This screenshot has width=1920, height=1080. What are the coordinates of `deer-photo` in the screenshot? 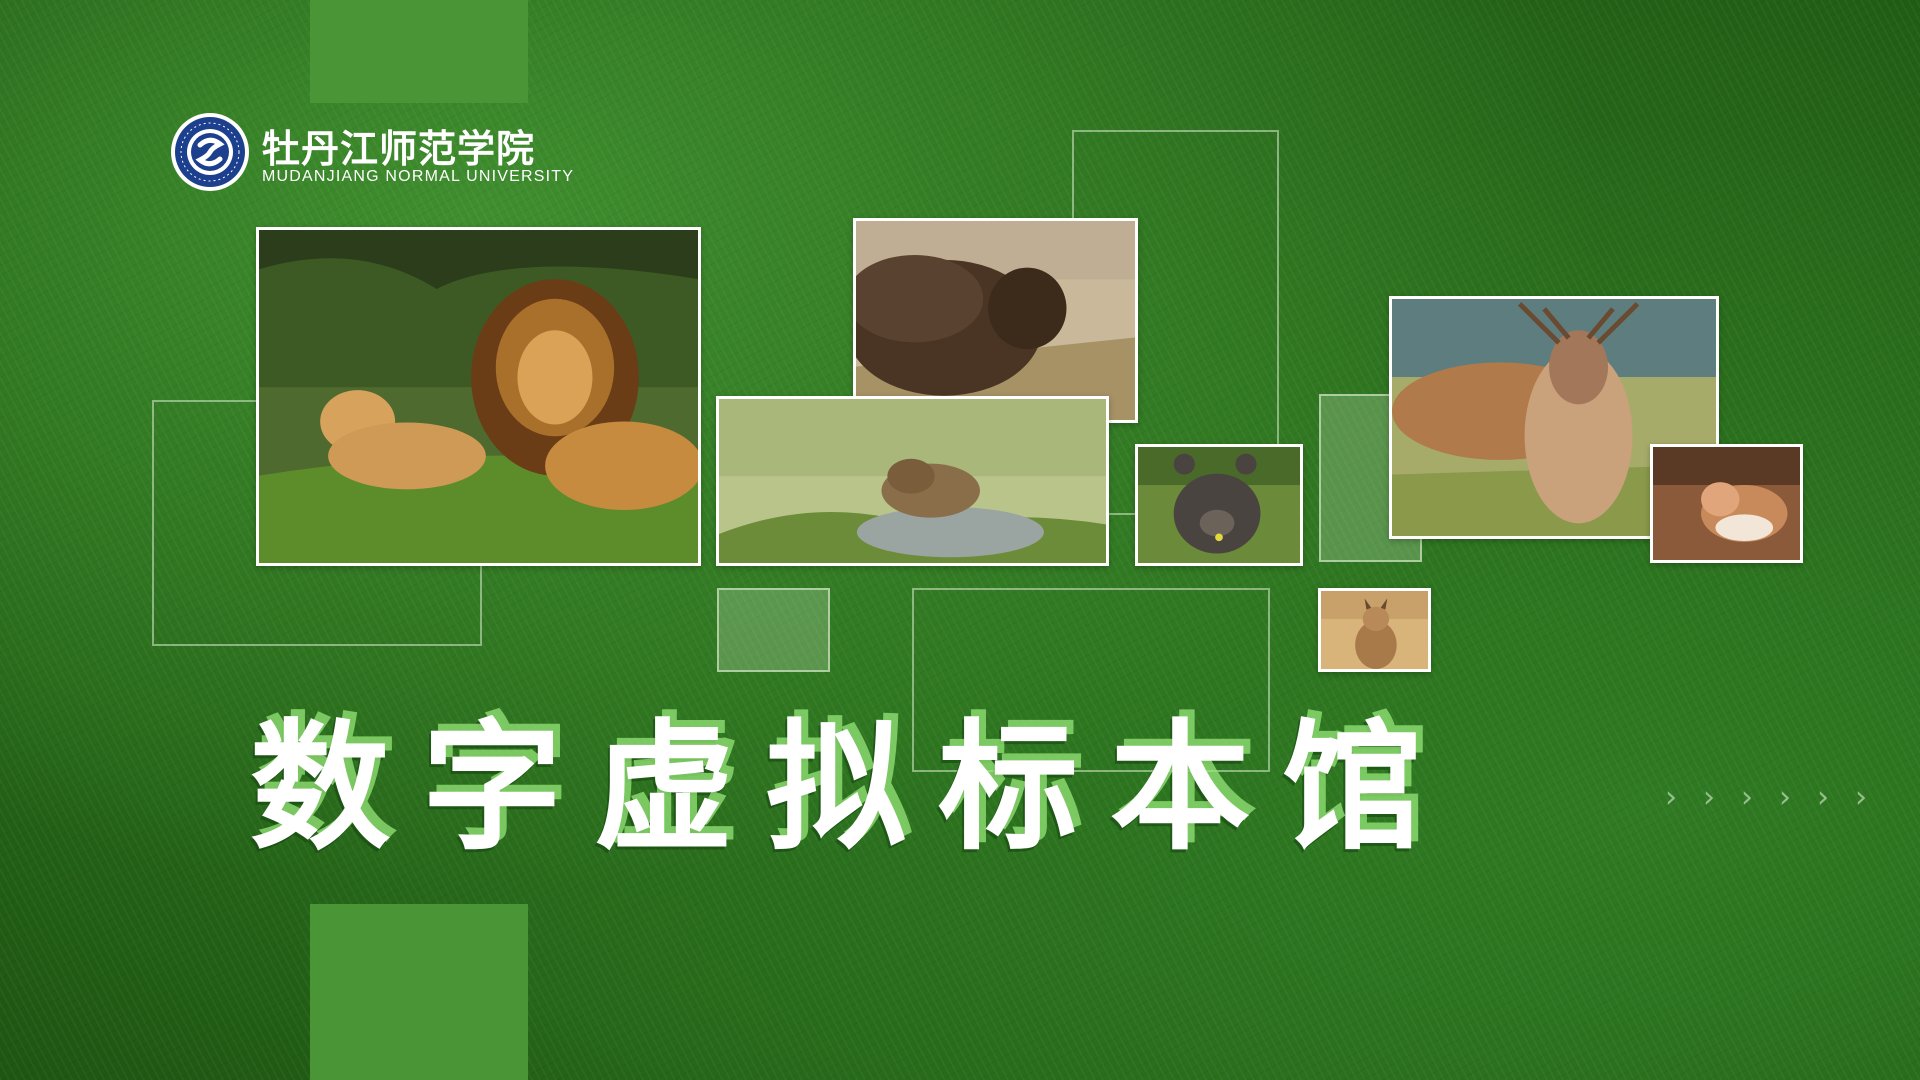 It's located at (1554, 417).